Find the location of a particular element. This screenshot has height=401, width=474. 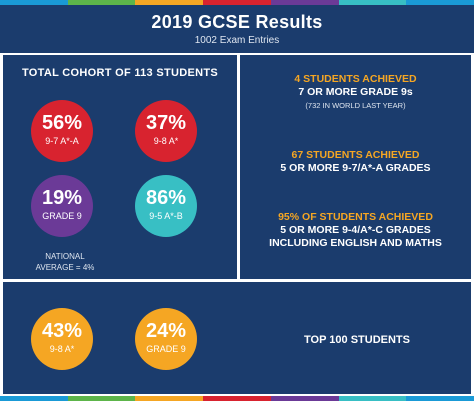

stat-circle-9-8: 37% 9-8 A* is located at coordinates (166, 131).